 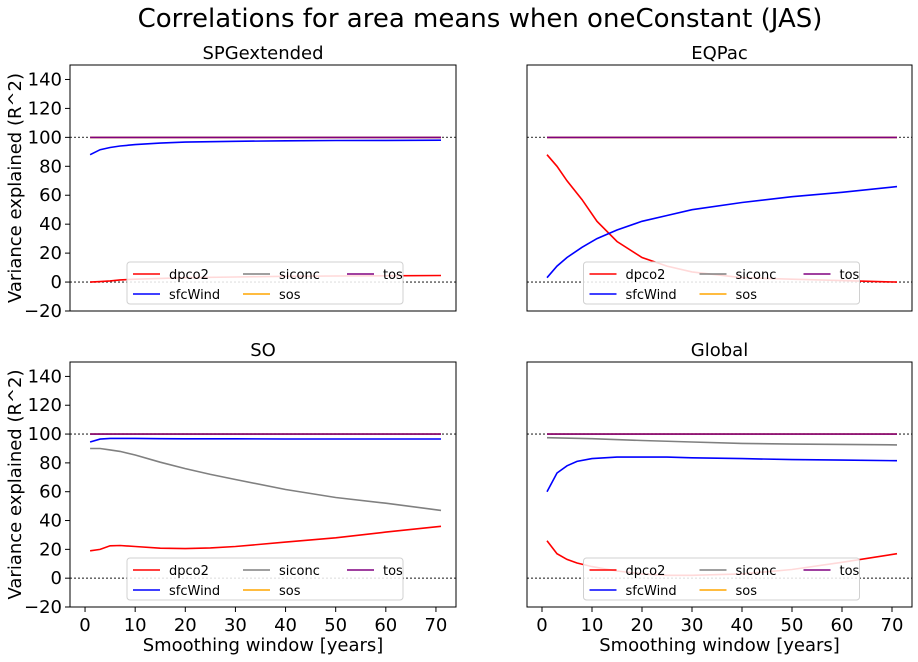 What do you see at coordinates (265, 538) in the screenshot?
I see `series-line-dpco2` at bounding box center [265, 538].